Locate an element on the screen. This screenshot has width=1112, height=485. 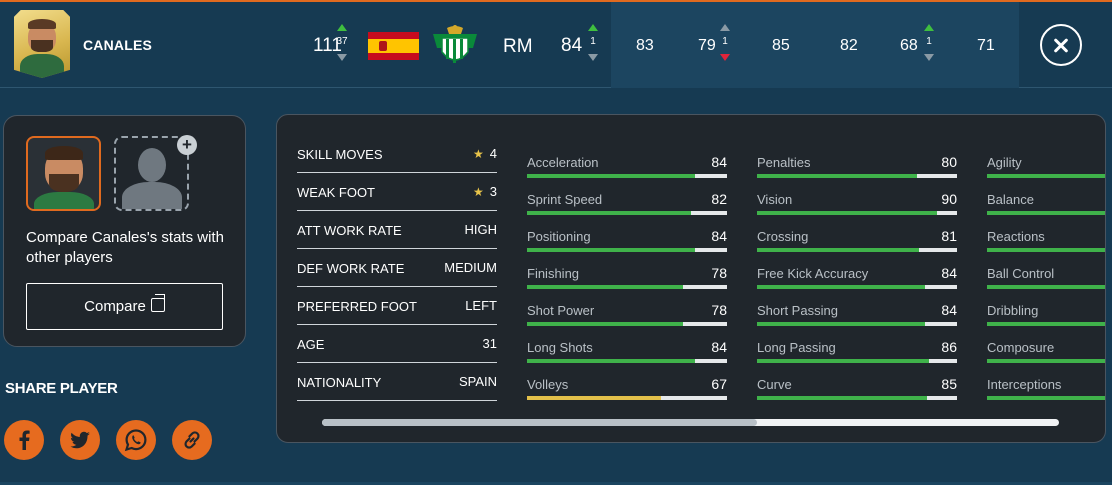
add-player-slot is located at coordinates (151, 173).